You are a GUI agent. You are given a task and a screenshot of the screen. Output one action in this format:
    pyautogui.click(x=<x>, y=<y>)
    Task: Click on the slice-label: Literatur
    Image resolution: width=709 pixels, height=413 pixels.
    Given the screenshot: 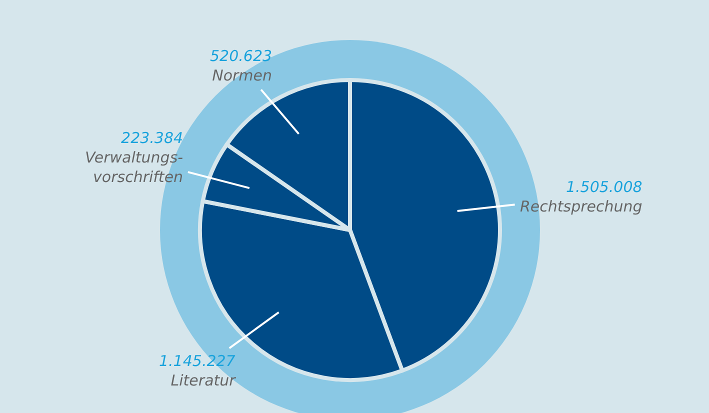 What is the action you would take?
    pyautogui.click(x=203, y=381)
    